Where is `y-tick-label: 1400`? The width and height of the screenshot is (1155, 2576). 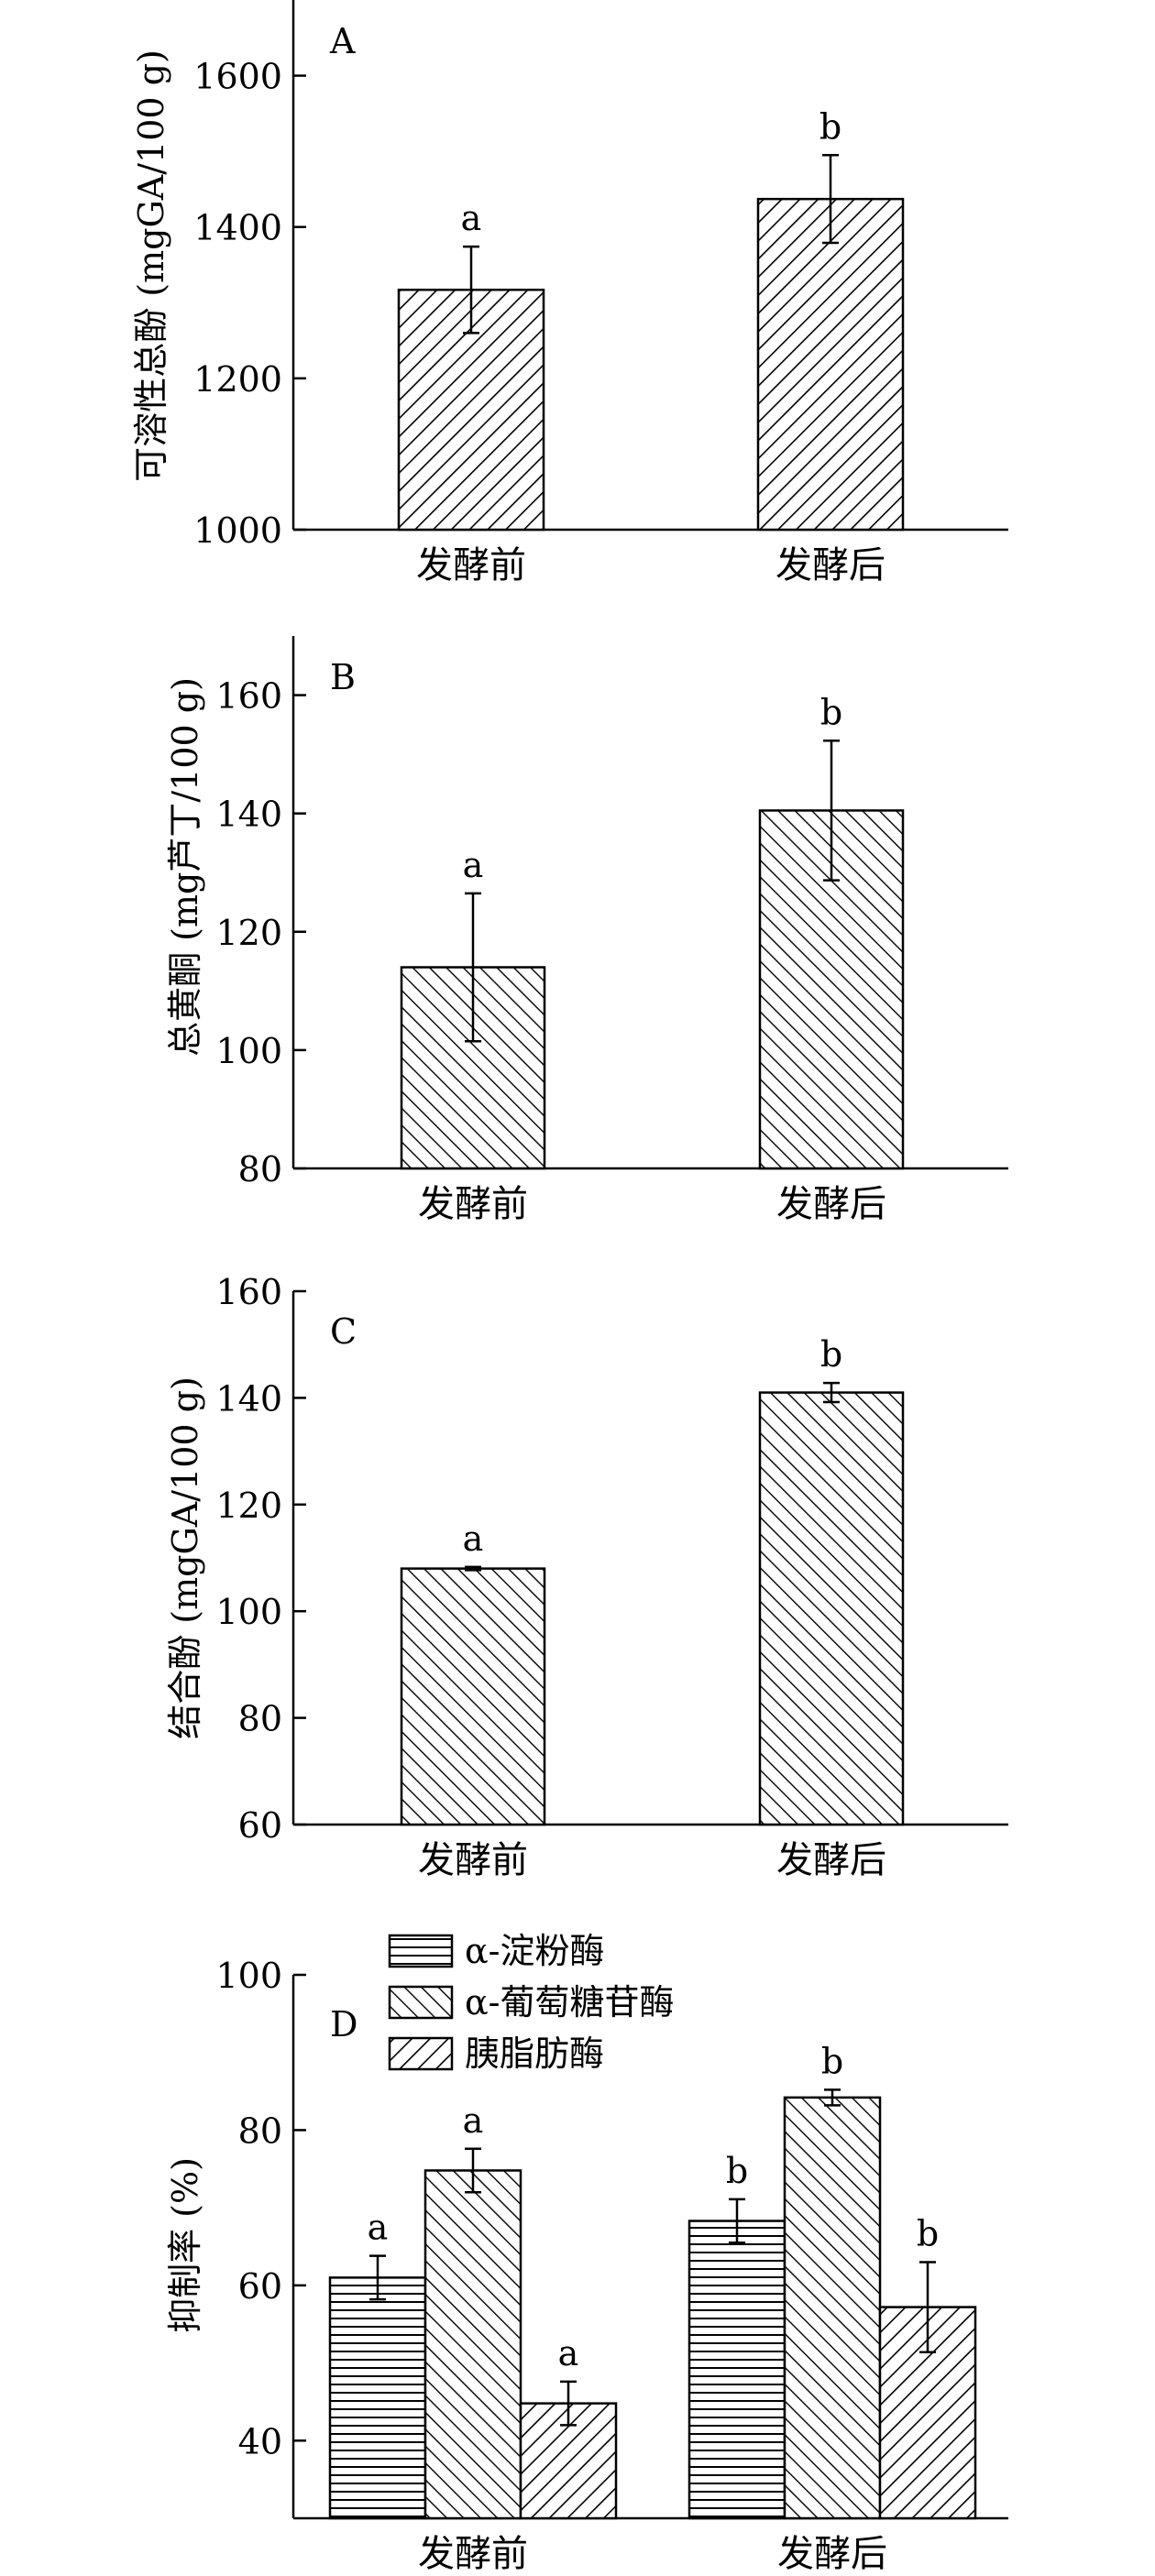 y-tick-label: 1400 is located at coordinates (237, 228).